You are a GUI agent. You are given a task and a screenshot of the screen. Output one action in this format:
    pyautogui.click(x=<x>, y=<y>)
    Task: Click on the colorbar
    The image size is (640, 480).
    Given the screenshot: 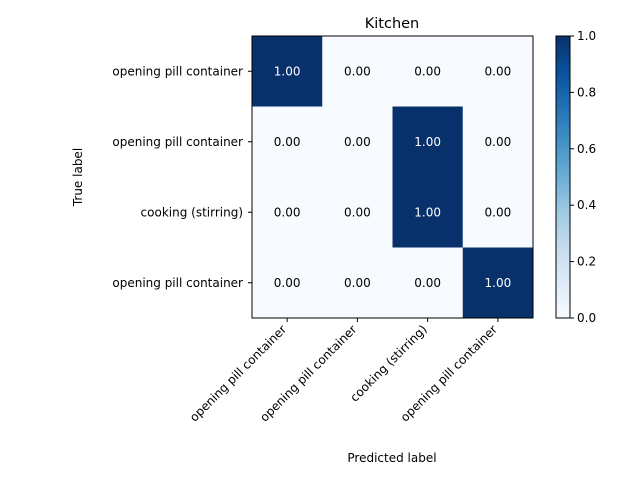 What is the action you would take?
    pyautogui.click(x=563, y=177)
    